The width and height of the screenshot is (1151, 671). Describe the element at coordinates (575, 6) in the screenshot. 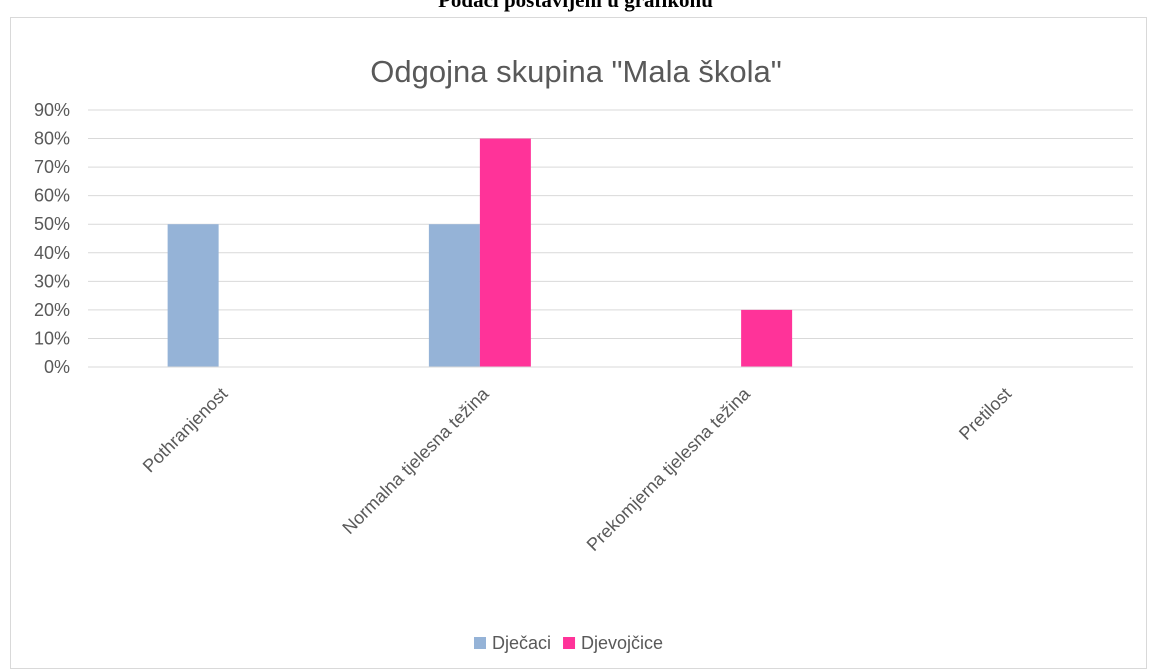

I see `document-caption: Podaci postavljeni u grafikonu` at that location.